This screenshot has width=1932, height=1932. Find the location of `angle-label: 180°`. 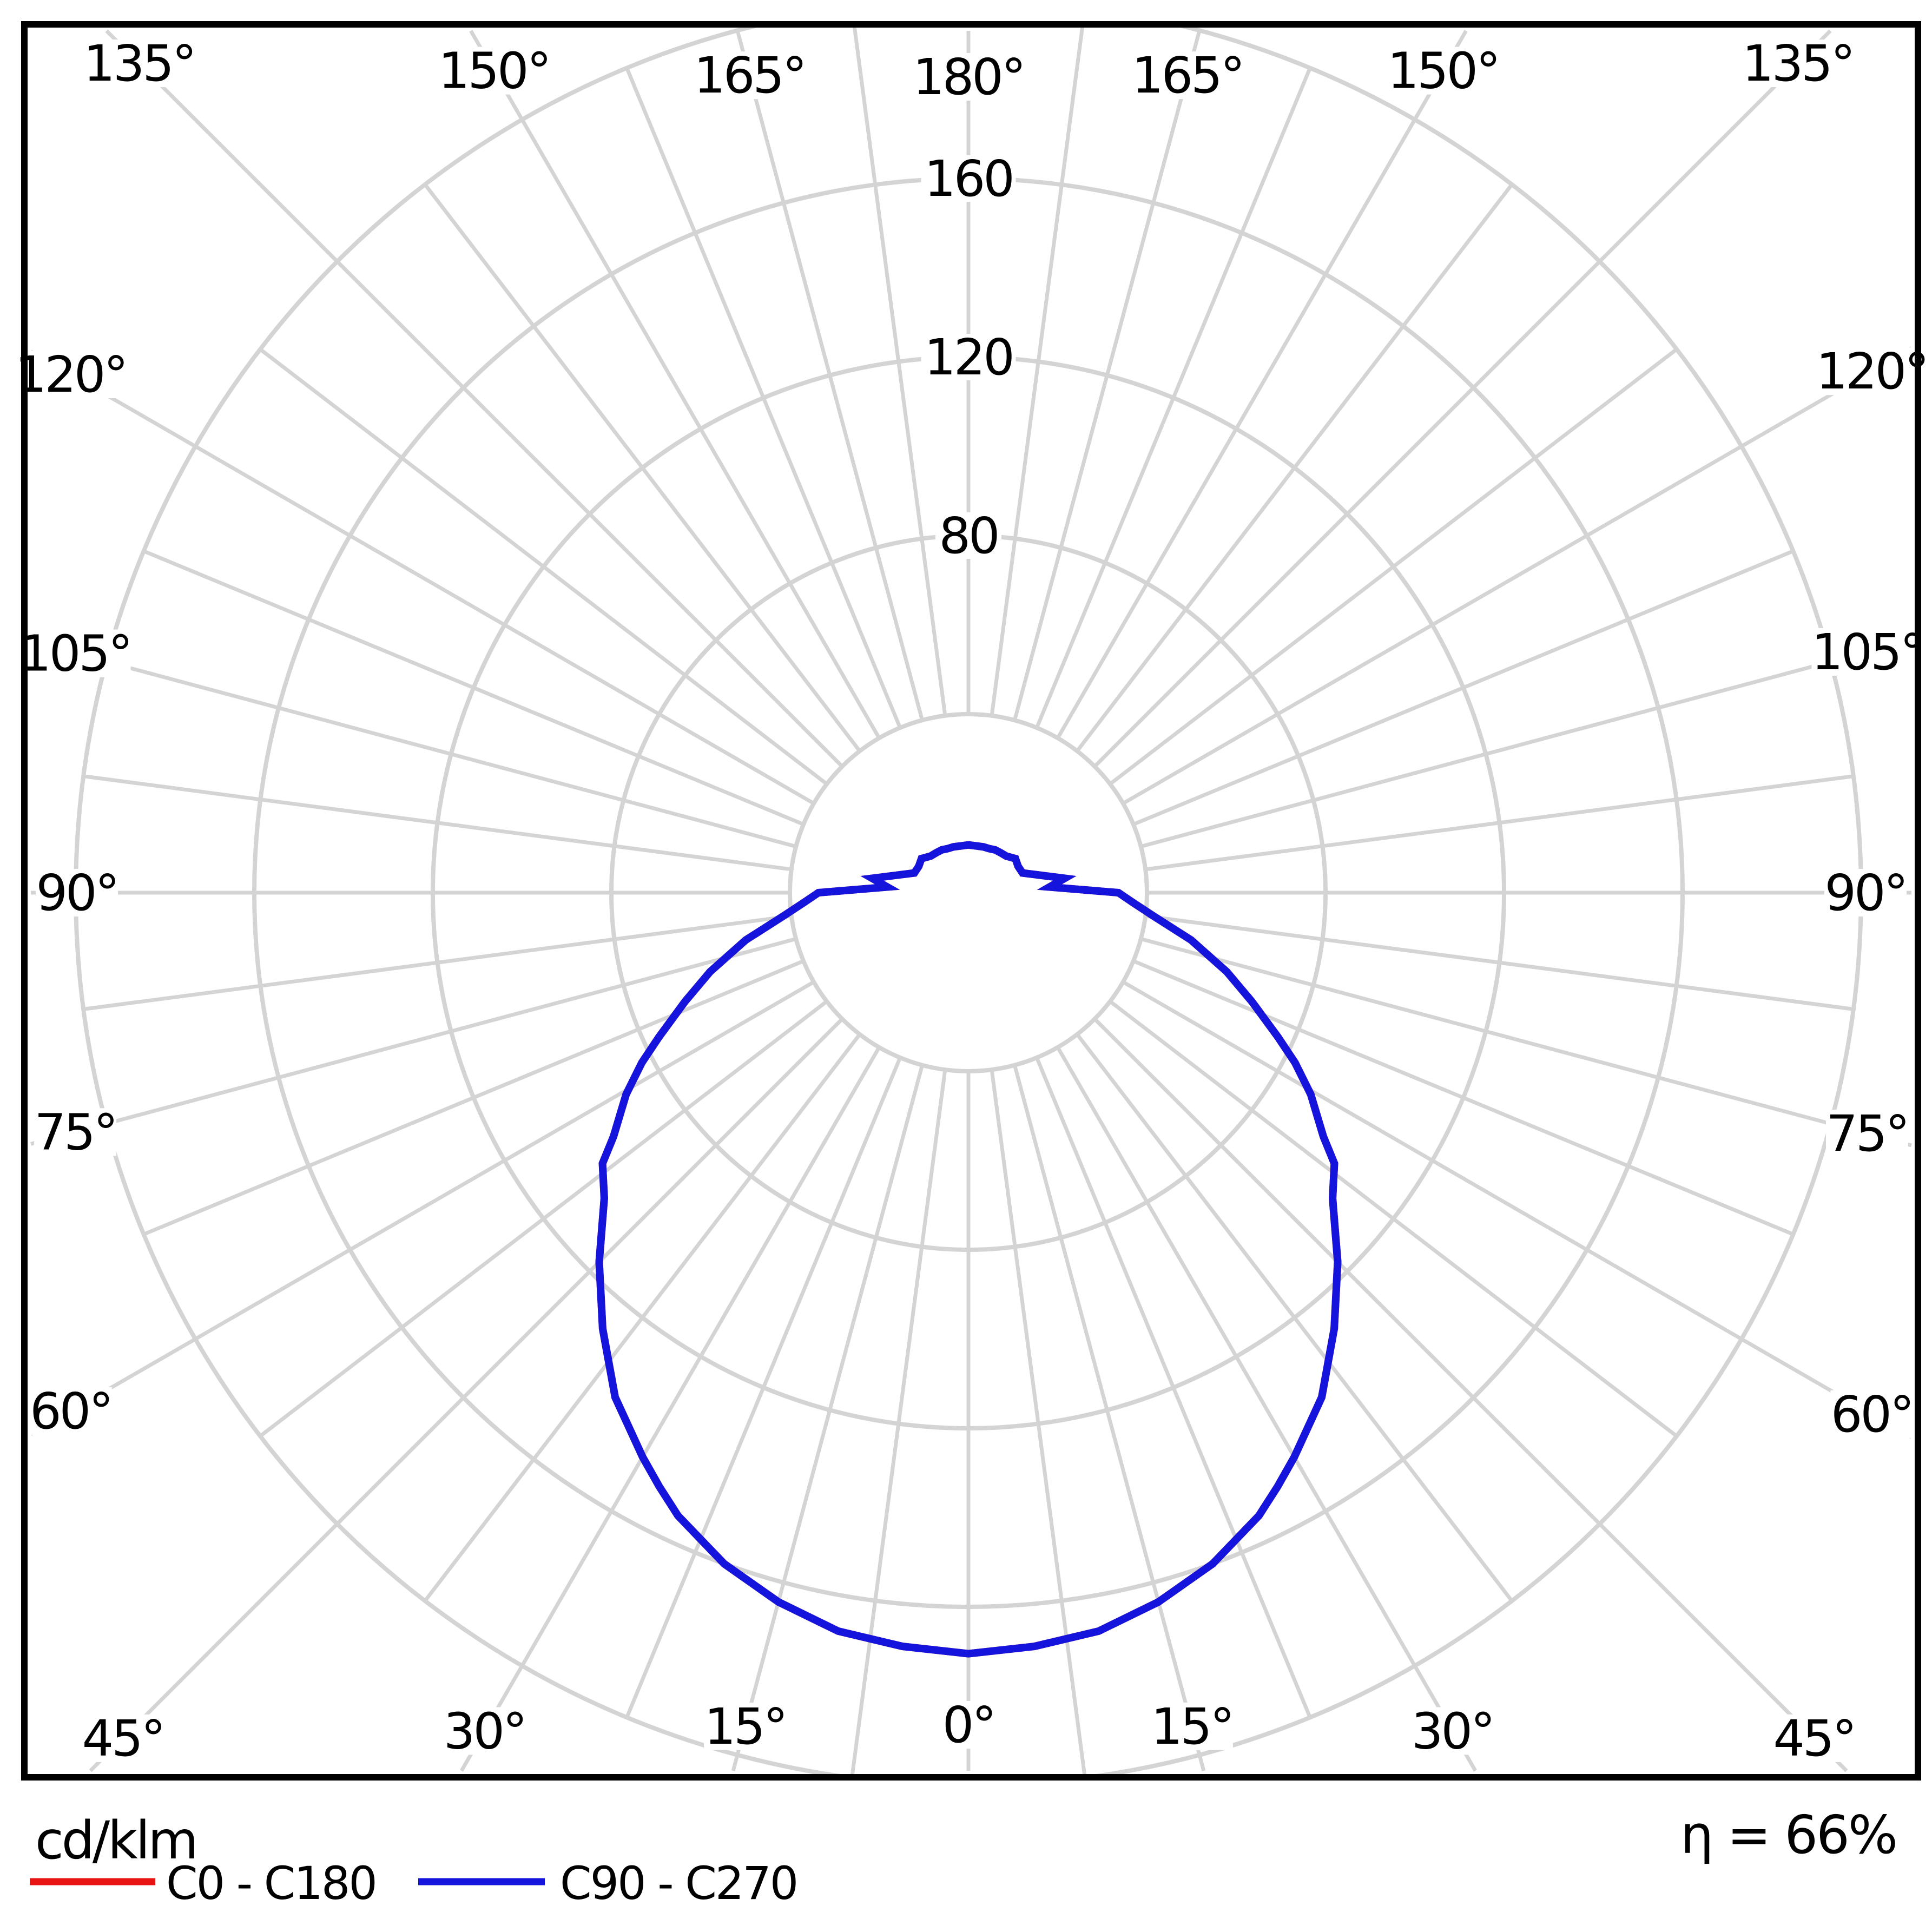

angle-label: 180° is located at coordinates (968, 77).